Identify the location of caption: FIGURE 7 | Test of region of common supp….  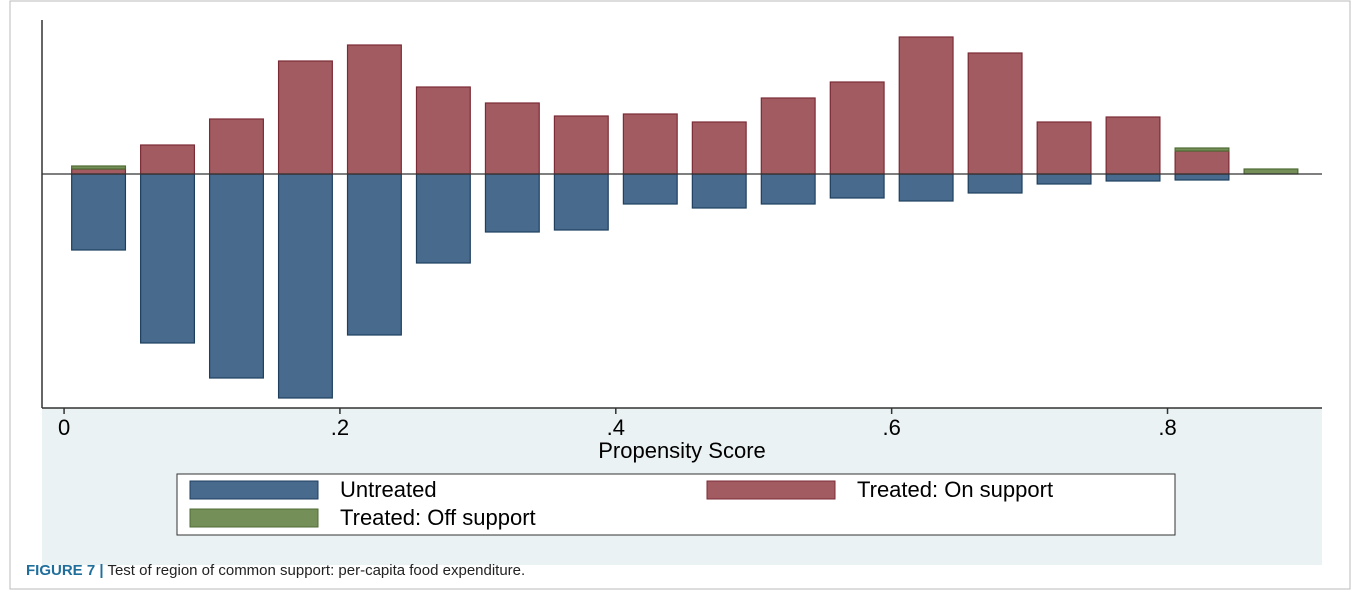
(275, 570).